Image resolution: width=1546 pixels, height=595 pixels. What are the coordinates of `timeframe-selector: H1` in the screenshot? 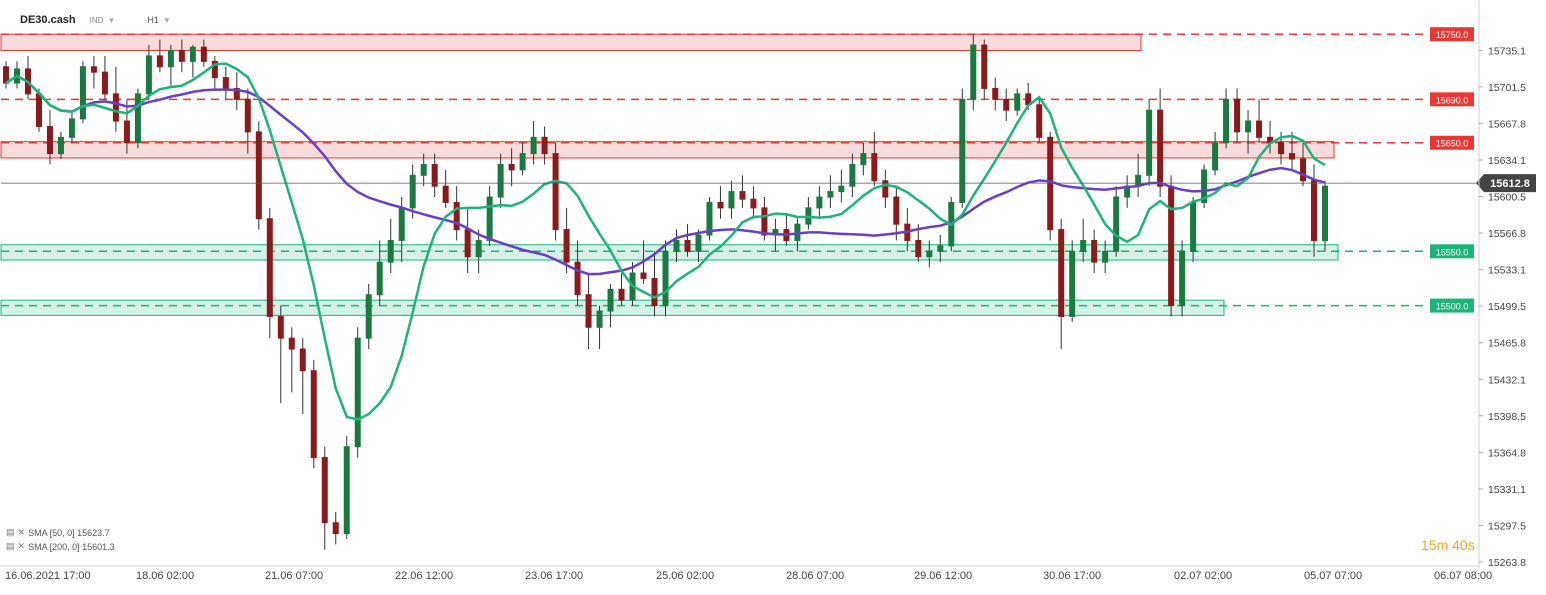 It's located at (153, 20).